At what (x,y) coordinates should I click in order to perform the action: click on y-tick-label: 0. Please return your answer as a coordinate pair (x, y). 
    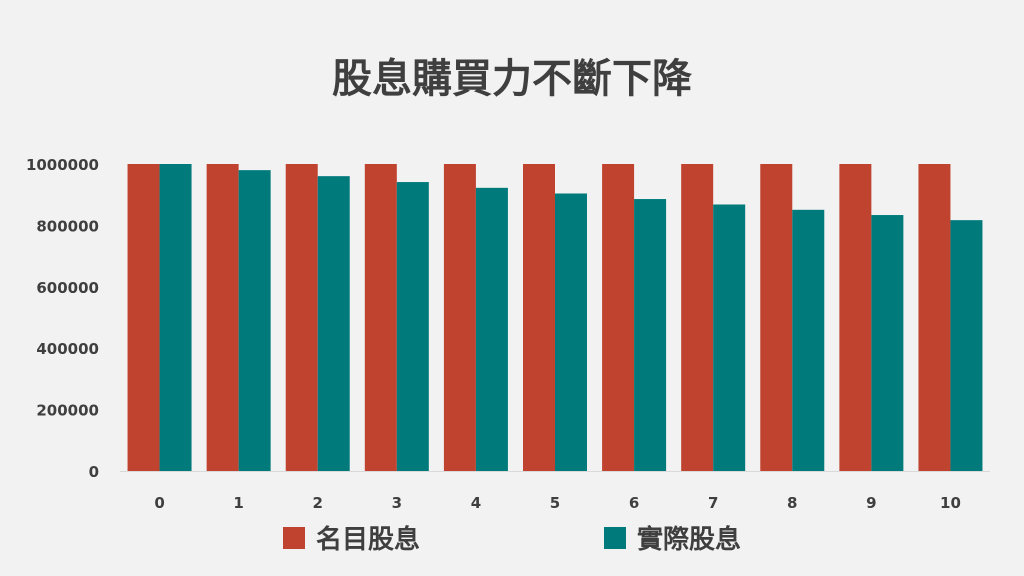
    Looking at the image, I should click on (94, 472).